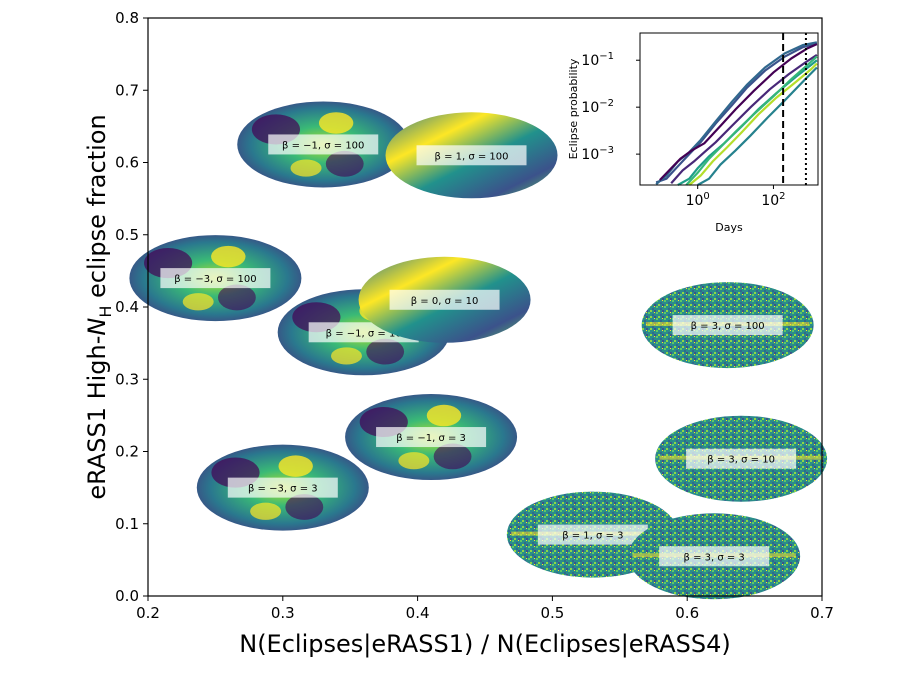 Image resolution: width=900 pixels, height=675 pixels. I want to click on sky-map-label: β = 3, σ = 3, so click(714, 557).